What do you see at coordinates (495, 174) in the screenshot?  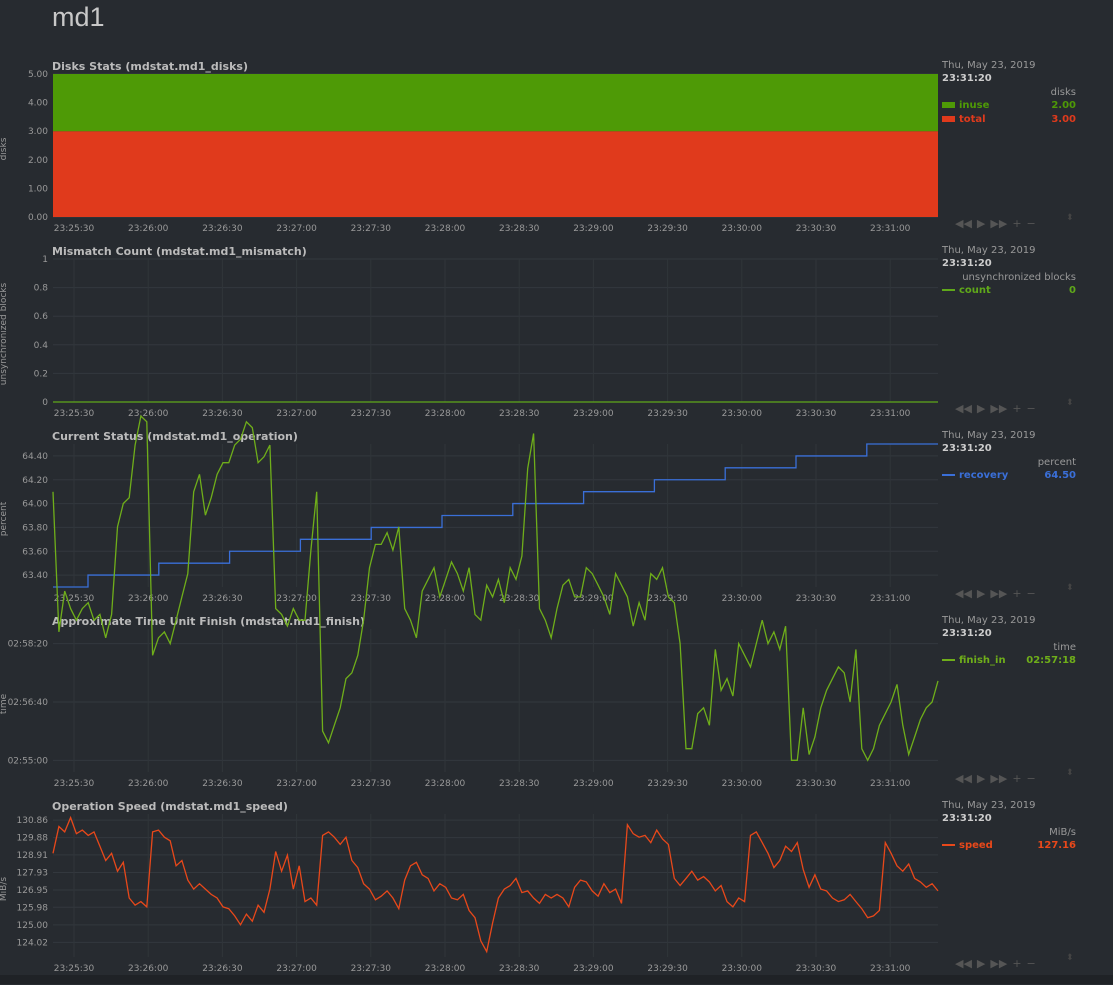 I see `area-total` at bounding box center [495, 174].